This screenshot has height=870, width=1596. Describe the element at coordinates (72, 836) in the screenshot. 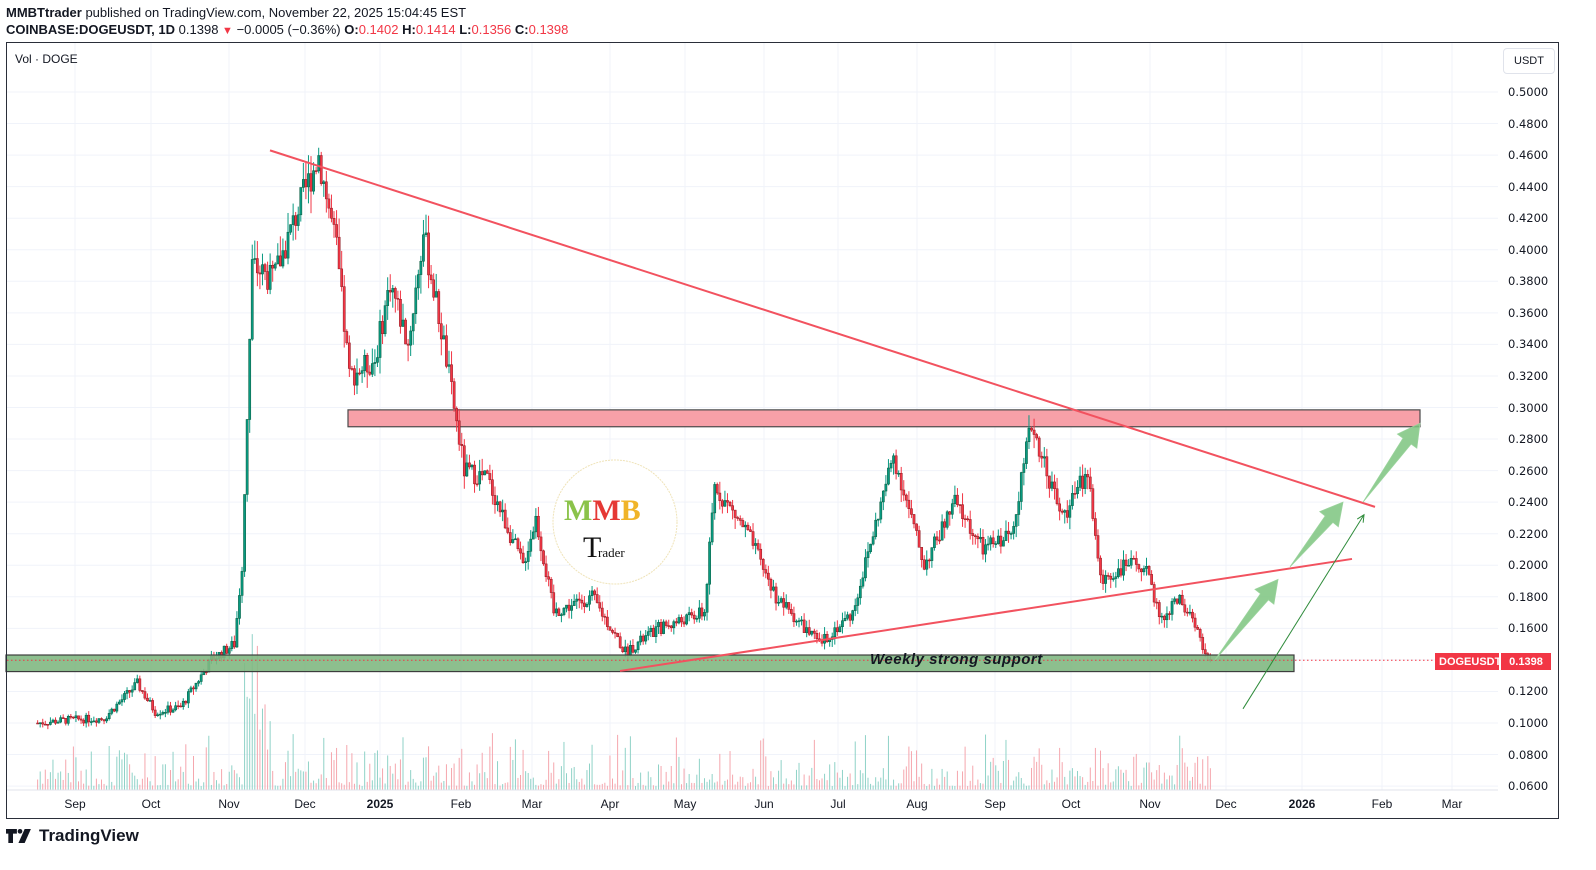

I see `tradingview-logo: TradingView` at that location.